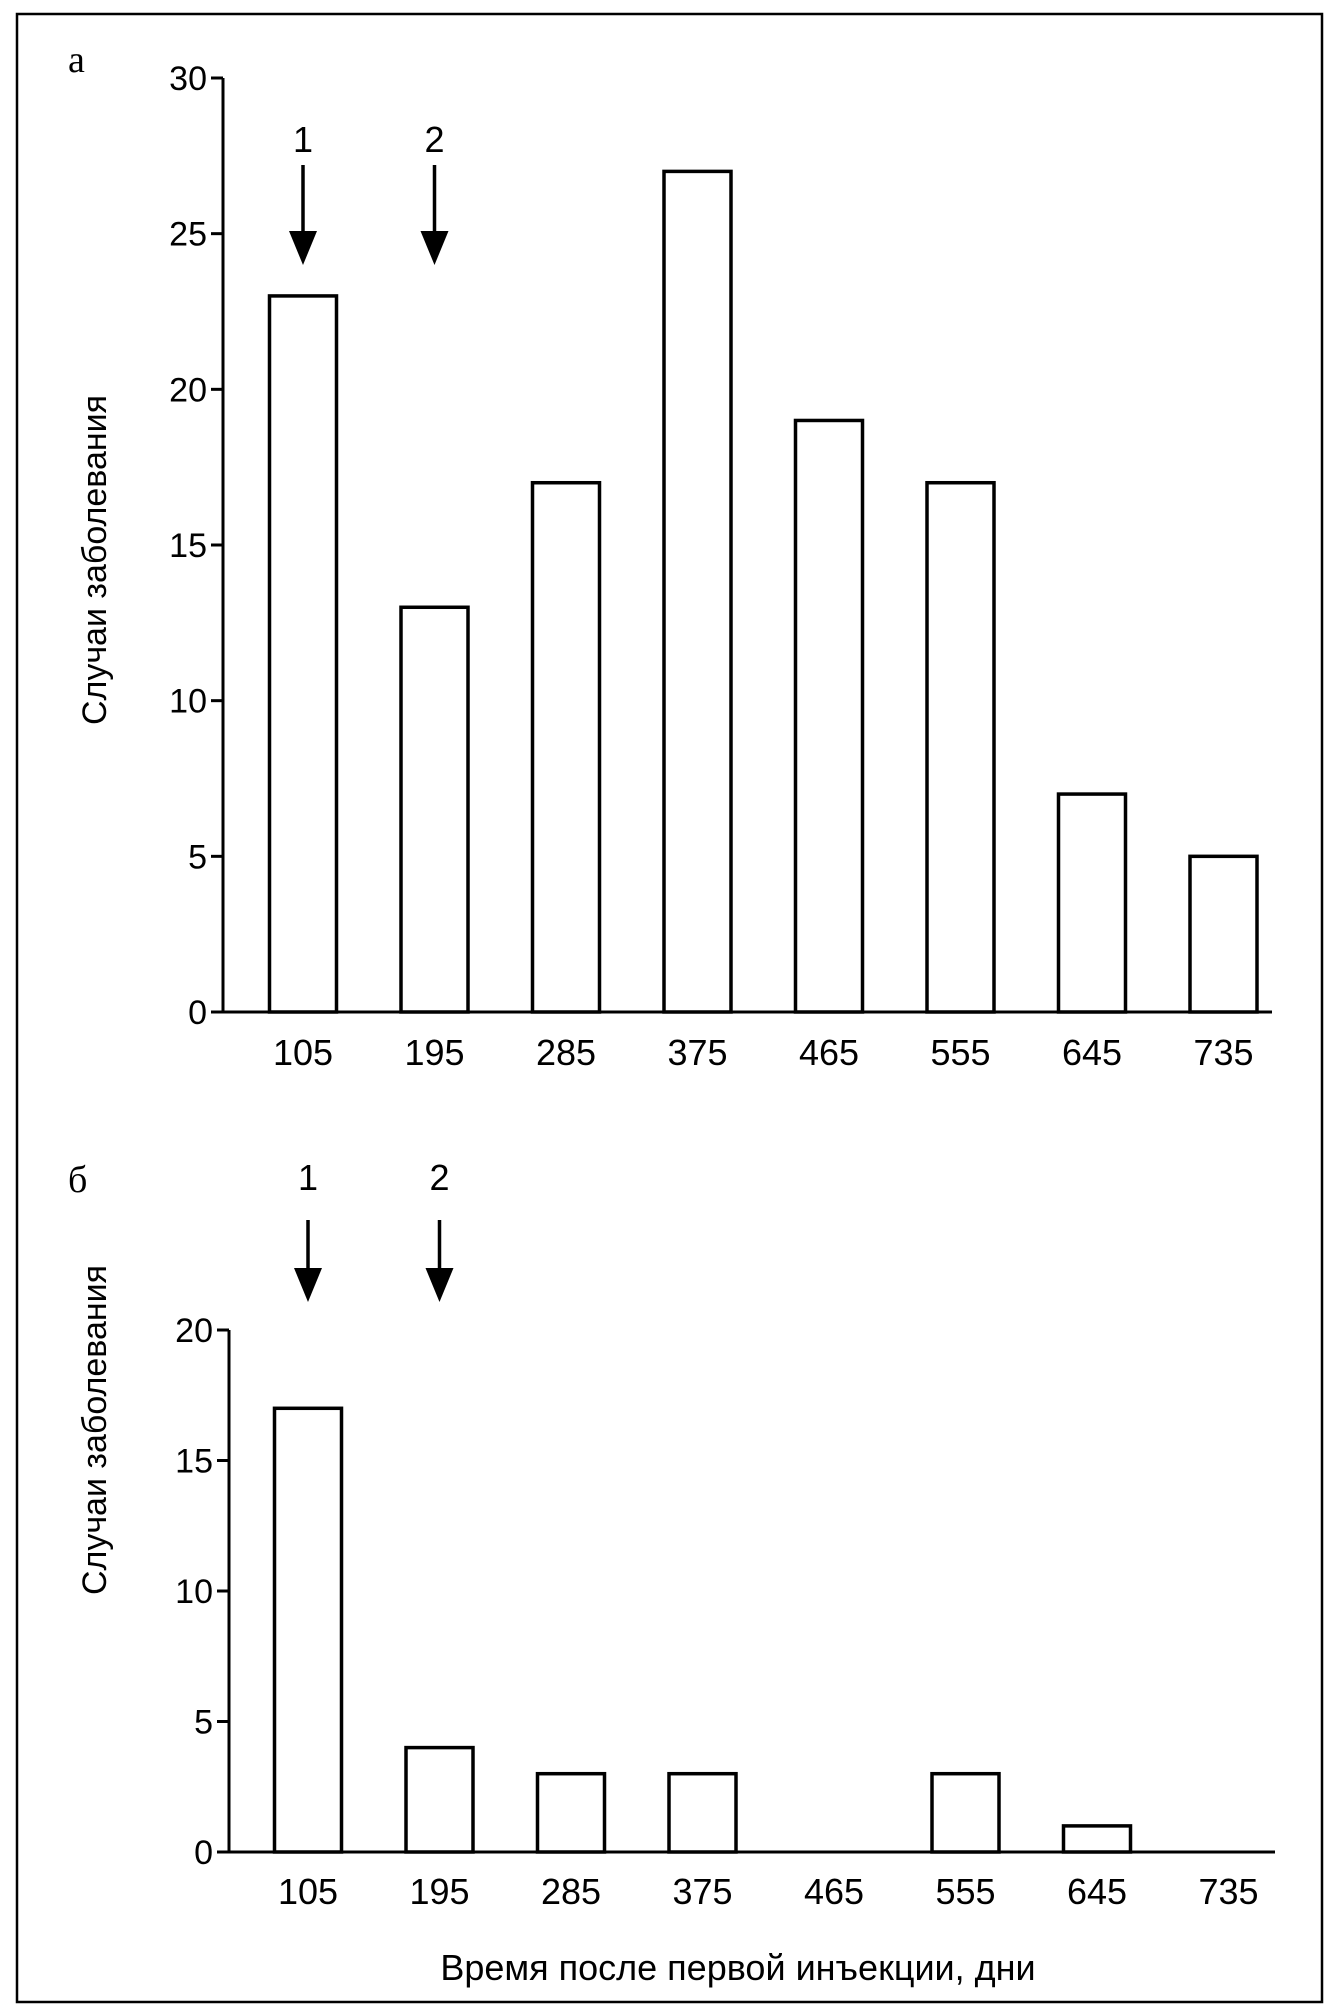 Image resolution: width=1340 pixels, height=2015 pixels. I want to click on x-axis-label: Время после первой инъекции, дни, so click(737, 1967).